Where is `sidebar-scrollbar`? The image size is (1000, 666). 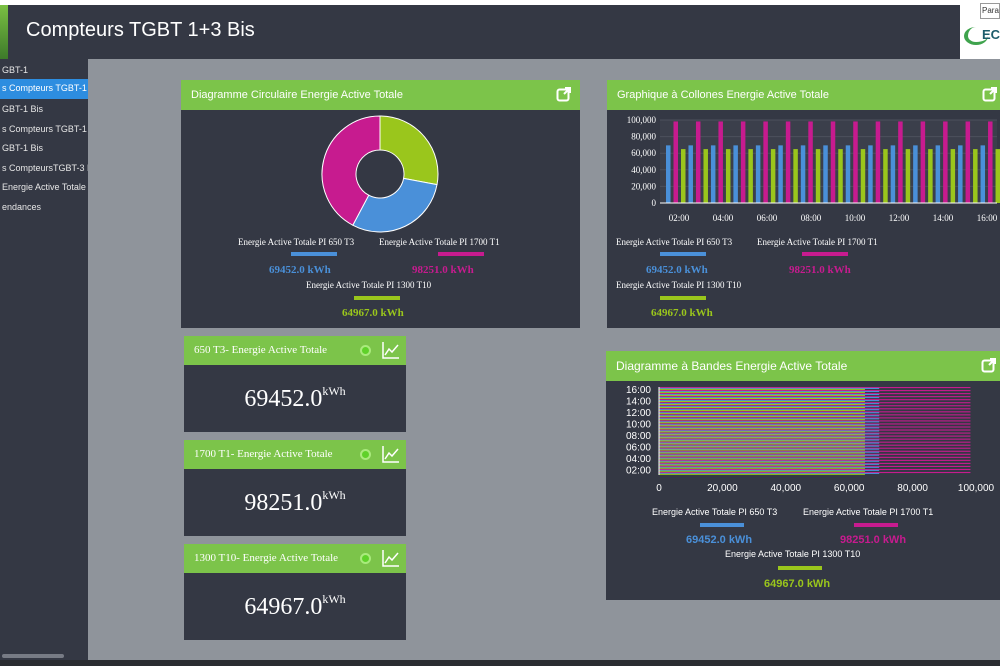 sidebar-scrollbar is located at coordinates (33, 656).